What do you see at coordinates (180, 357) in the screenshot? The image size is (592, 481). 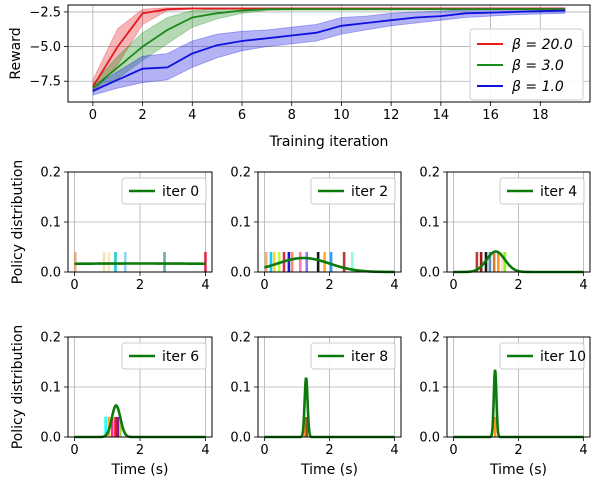 I see `legend-label: iter 6` at bounding box center [180, 357].